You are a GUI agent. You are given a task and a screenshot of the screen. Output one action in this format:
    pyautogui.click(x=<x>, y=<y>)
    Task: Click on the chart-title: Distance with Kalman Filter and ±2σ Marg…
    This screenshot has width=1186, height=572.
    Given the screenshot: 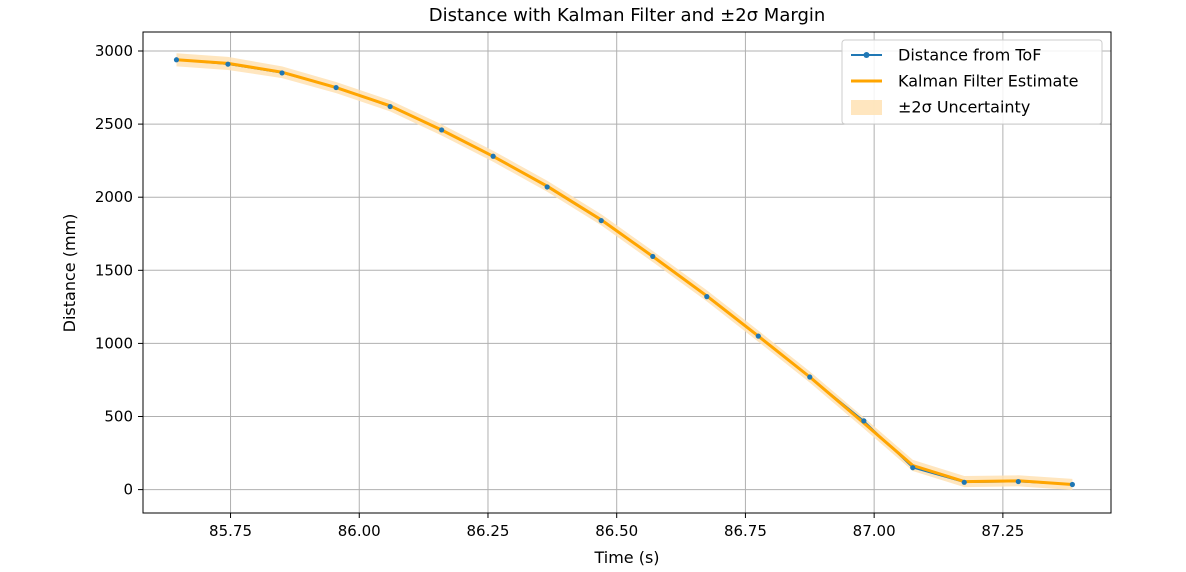 What is the action you would take?
    pyautogui.click(x=627, y=15)
    